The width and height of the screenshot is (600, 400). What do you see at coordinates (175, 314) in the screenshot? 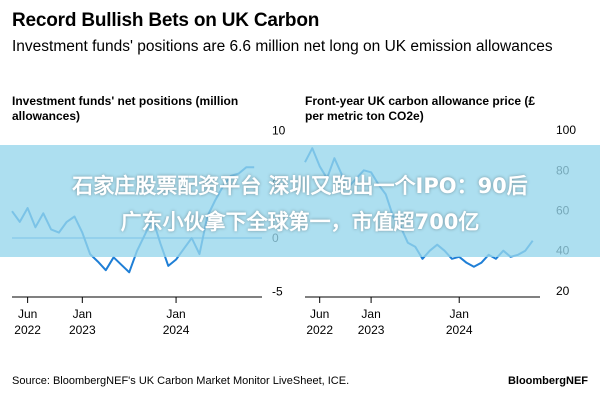
I see `x-tick-label-month-0-2: Jan` at bounding box center [175, 314].